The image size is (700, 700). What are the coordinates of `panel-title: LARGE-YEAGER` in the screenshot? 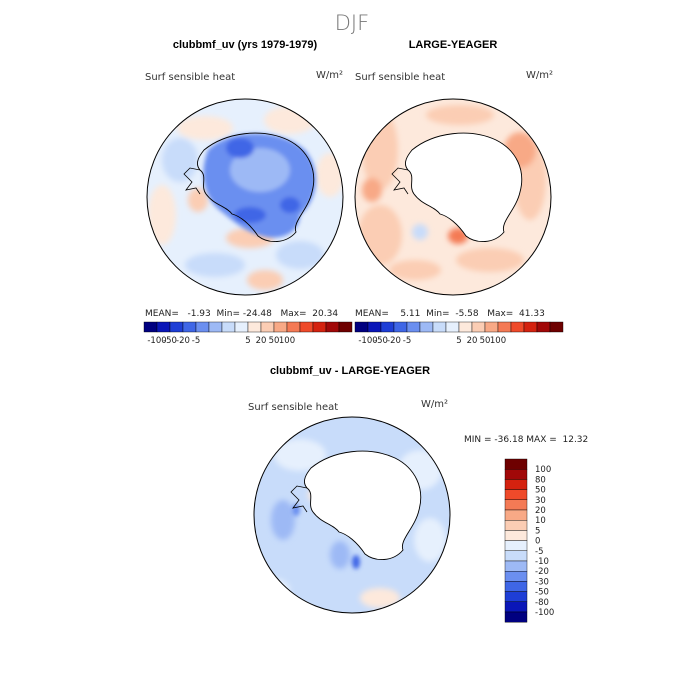 It's located at (453, 45).